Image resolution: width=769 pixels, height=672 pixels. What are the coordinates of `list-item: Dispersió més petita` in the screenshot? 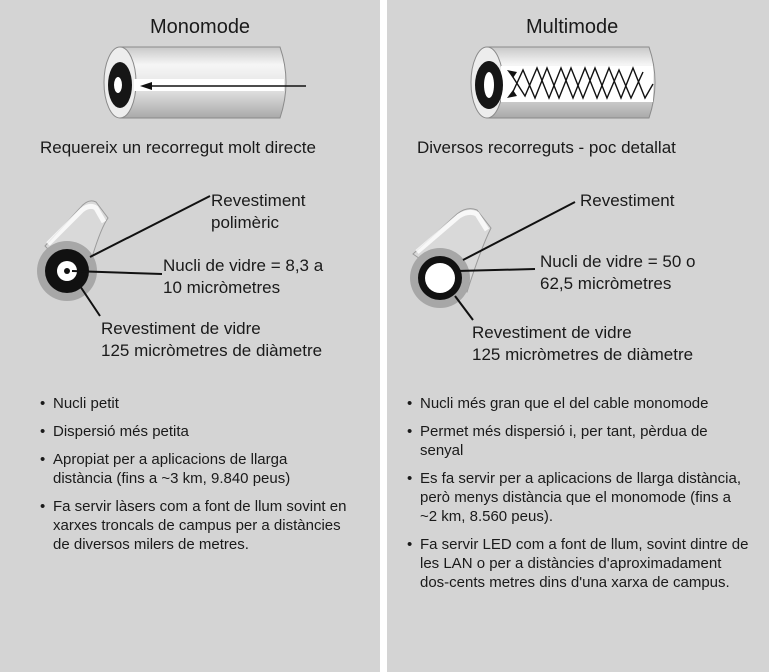 It's located at (195, 431).